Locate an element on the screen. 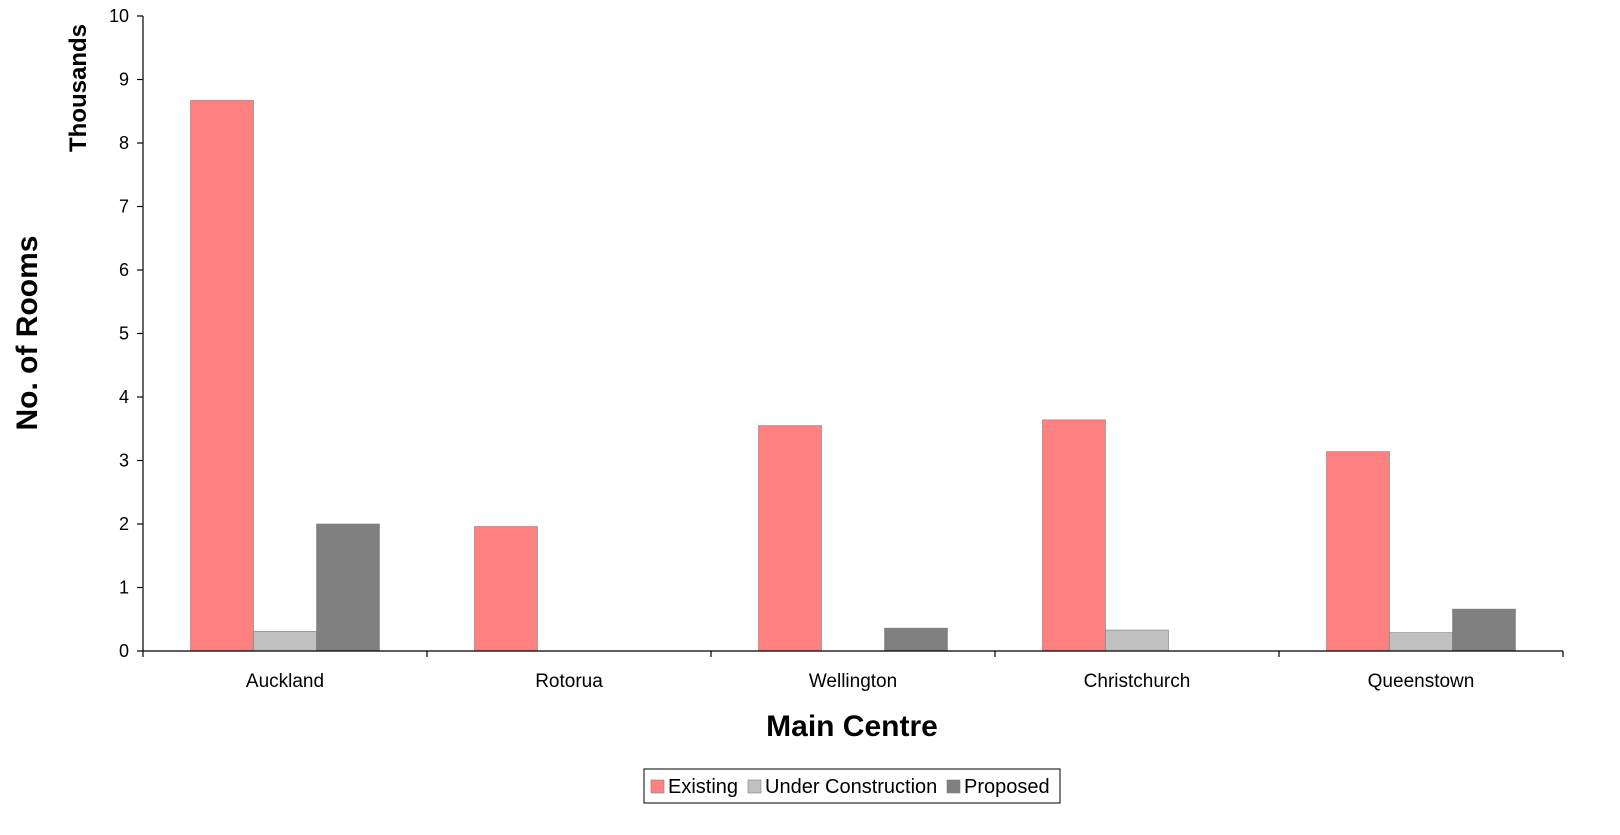 The width and height of the screenshot is (1620, 835). y-axis-ticks: 0 1 2 3 4 5 6 7 8 9 10 is located at coordinates (126, 333).